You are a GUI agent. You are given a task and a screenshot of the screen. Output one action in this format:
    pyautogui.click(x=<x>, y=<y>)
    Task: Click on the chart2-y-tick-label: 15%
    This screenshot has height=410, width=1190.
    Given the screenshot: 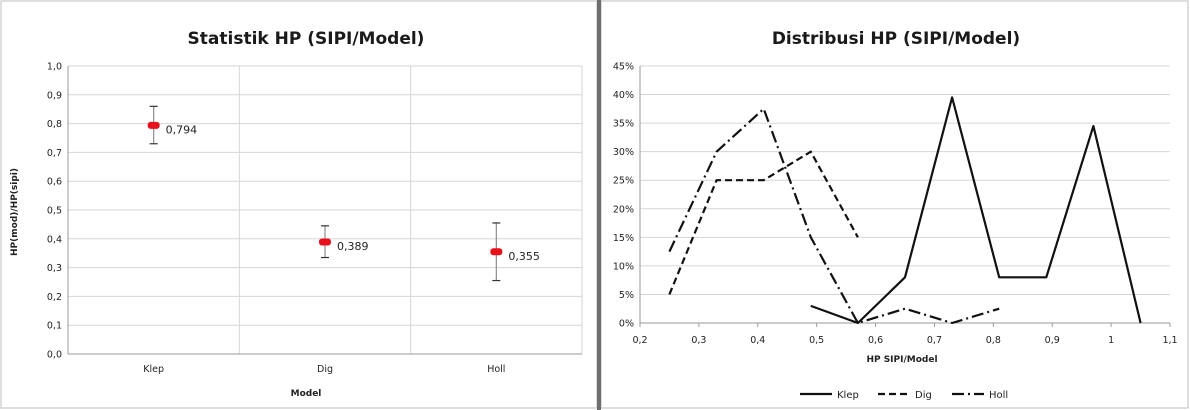 What is the action you would take?
    pyautogui.click(x=623, y=238)
    